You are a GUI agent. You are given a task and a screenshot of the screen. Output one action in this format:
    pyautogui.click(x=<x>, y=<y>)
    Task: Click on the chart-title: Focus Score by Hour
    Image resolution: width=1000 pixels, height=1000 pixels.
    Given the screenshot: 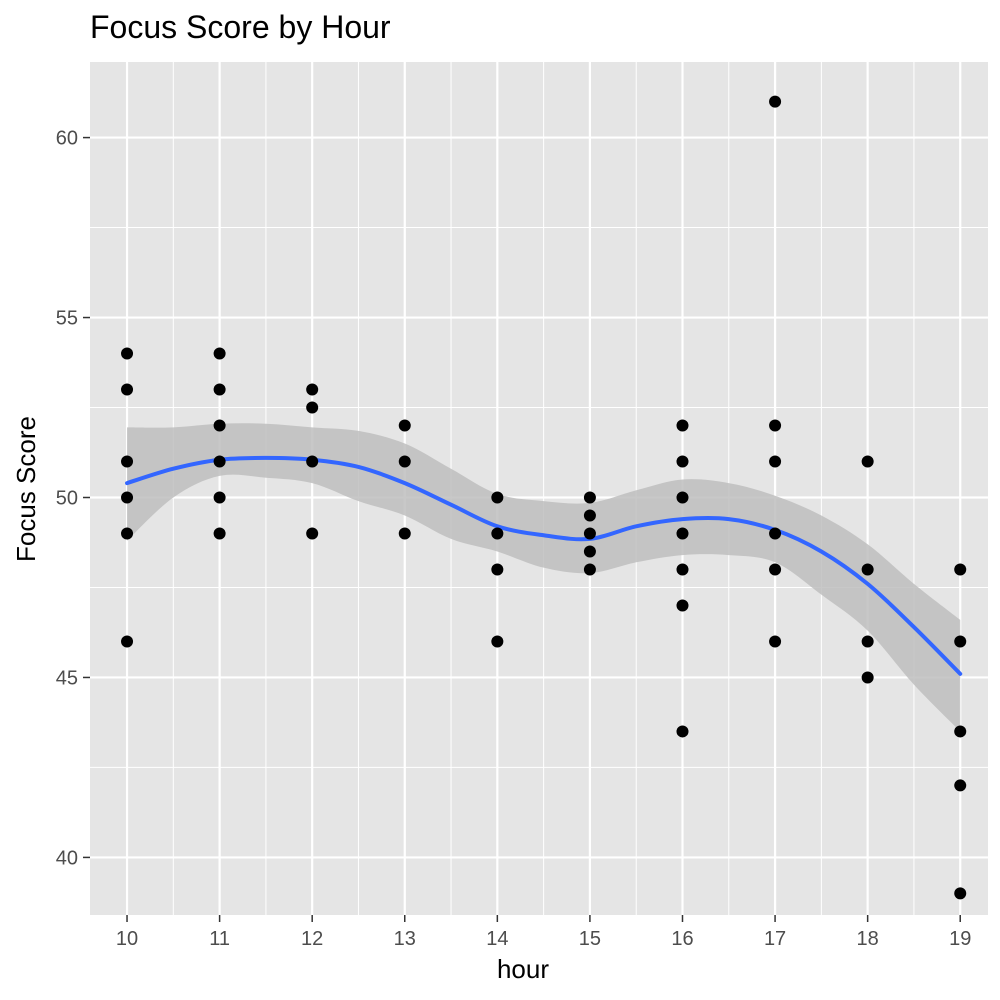 What is the action you would take?
    pyautogui.click(x=240, y=27)
    